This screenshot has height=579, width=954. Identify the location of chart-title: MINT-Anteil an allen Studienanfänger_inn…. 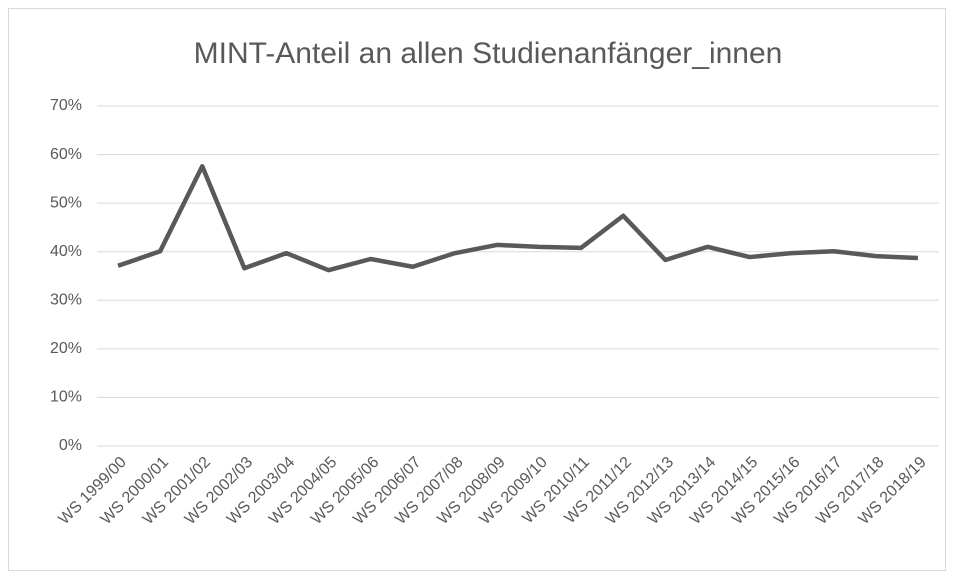
(488, 53).